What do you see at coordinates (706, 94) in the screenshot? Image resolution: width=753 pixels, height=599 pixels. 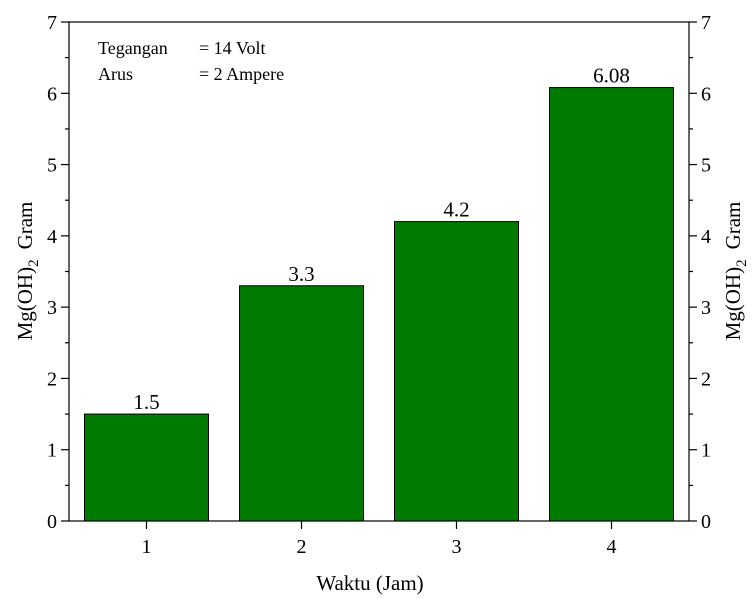 I see `right-y-tick-label-6: 6` at bounding box center [706, 94].